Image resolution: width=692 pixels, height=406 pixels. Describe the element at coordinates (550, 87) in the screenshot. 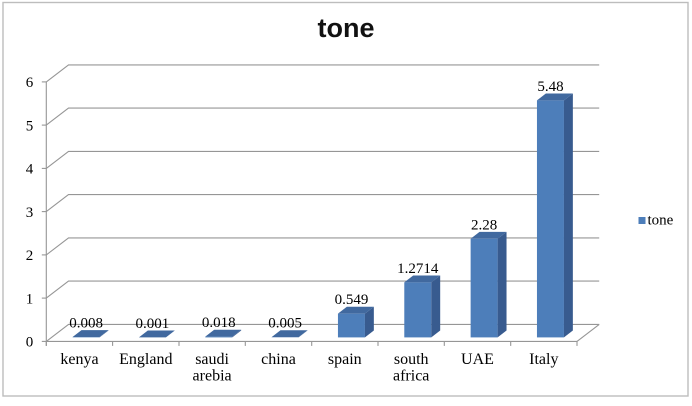

I see `svg-text: 5.48` at that location.